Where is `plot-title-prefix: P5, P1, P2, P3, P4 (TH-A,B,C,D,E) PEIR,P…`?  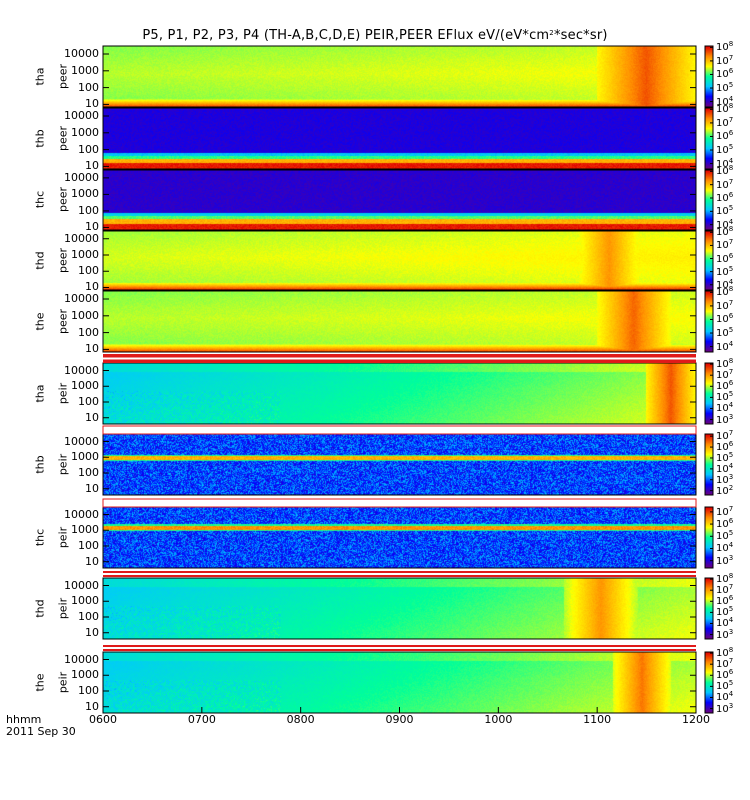 plot-title-prefix: P5, P1, P2, P3, P4 (TH-A,B,C,D,E) PEIR,P… is located at coordinates (346, 35).